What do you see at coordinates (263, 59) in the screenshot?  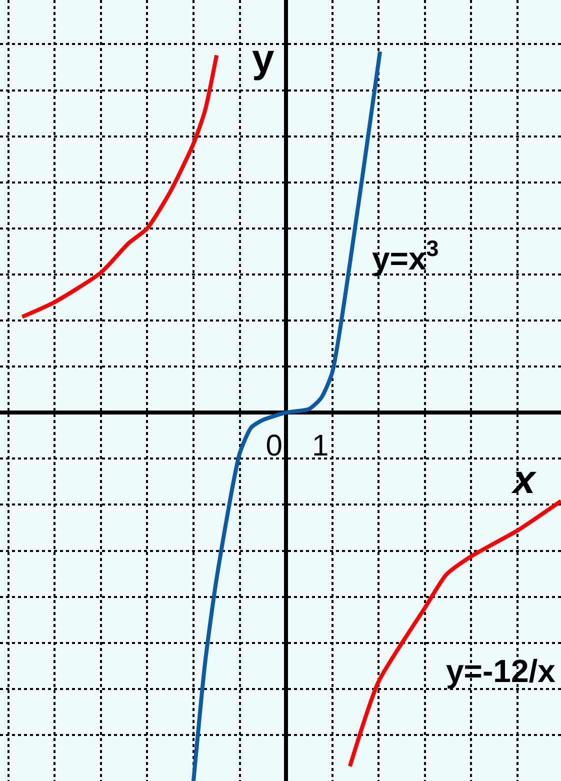 I see `y-axis-title: y` at bounding box center [263, 59].